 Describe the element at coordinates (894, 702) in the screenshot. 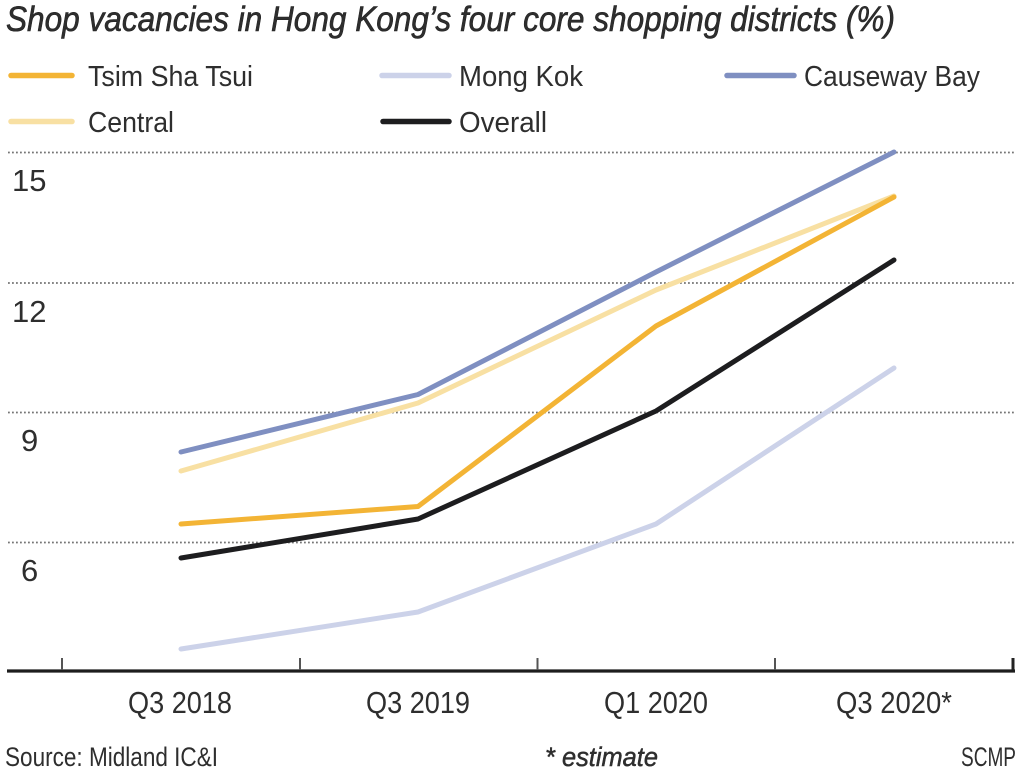

I see `svg-text: Q3 2020*` at that location.